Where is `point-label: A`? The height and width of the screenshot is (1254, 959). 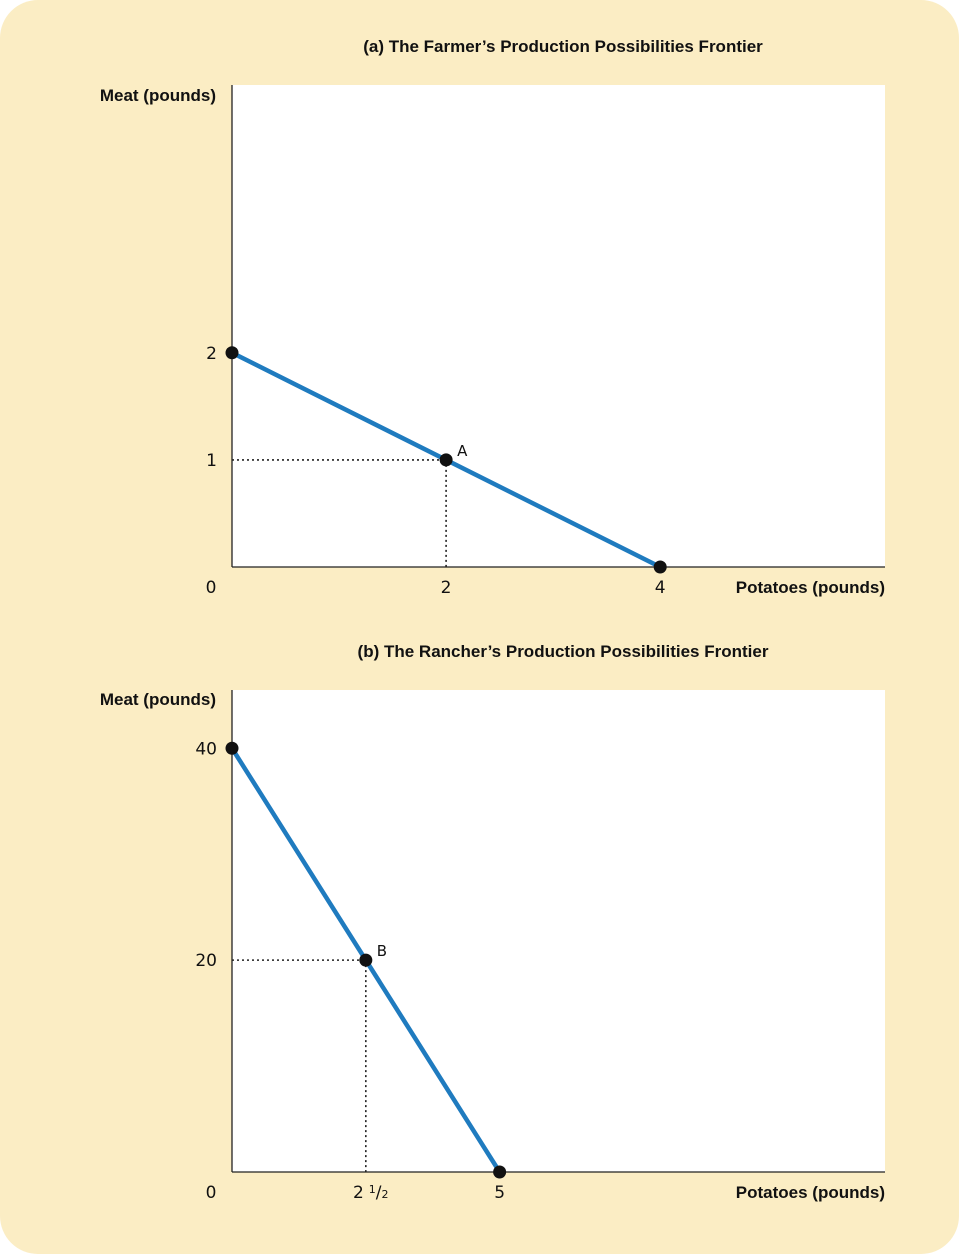 point-label: A is located at coordinates (462, 451).